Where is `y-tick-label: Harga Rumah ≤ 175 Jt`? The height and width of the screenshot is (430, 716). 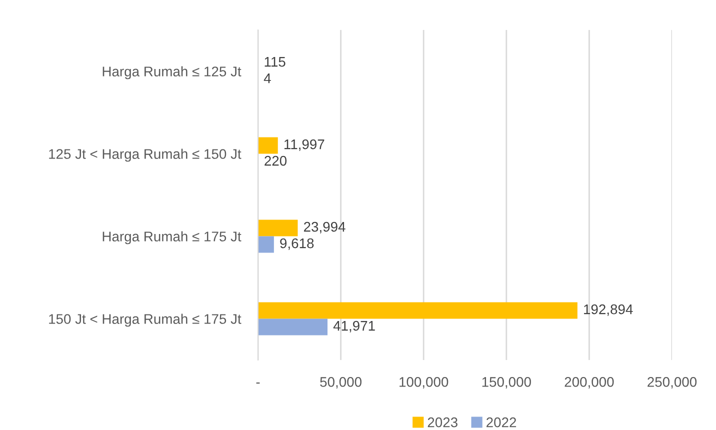 y-tick-label: Harga Rumah ≤ 175 Jt is located at coordinates (172, 237).